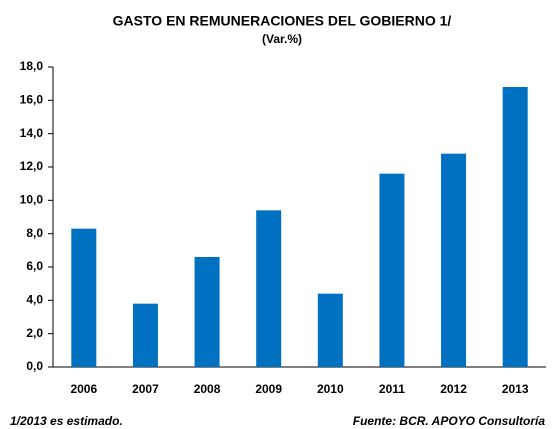 The width and height of the screenshot is (553, 429). What do you see at coordinates (34, 333) in the screenshot?
I see `y-tick-label: 2,0` at bounding box center [34, 333].